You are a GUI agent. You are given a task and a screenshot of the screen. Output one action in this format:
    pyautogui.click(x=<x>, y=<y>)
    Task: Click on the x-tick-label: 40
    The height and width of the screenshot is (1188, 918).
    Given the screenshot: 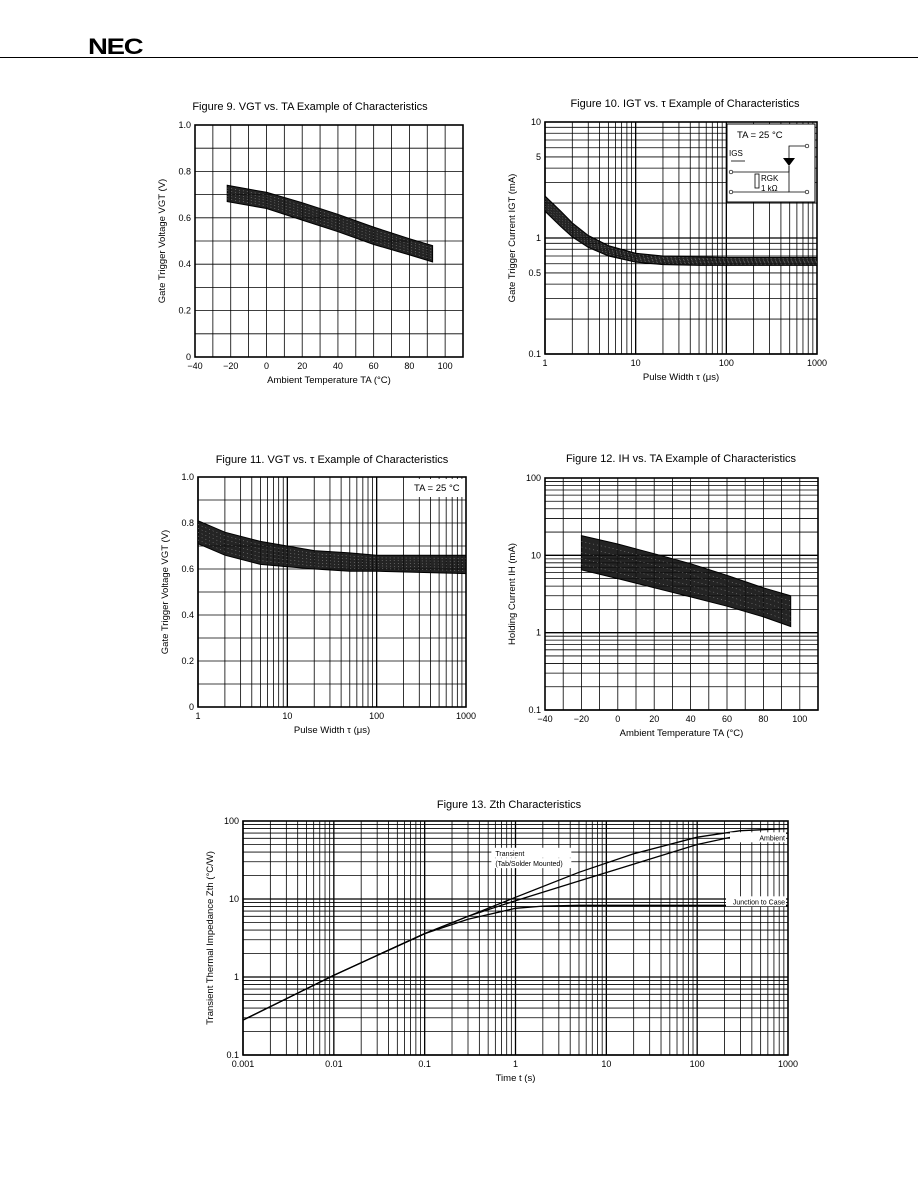 What is the action you would take?
    pyautogui.click(x=338, y=366)
    